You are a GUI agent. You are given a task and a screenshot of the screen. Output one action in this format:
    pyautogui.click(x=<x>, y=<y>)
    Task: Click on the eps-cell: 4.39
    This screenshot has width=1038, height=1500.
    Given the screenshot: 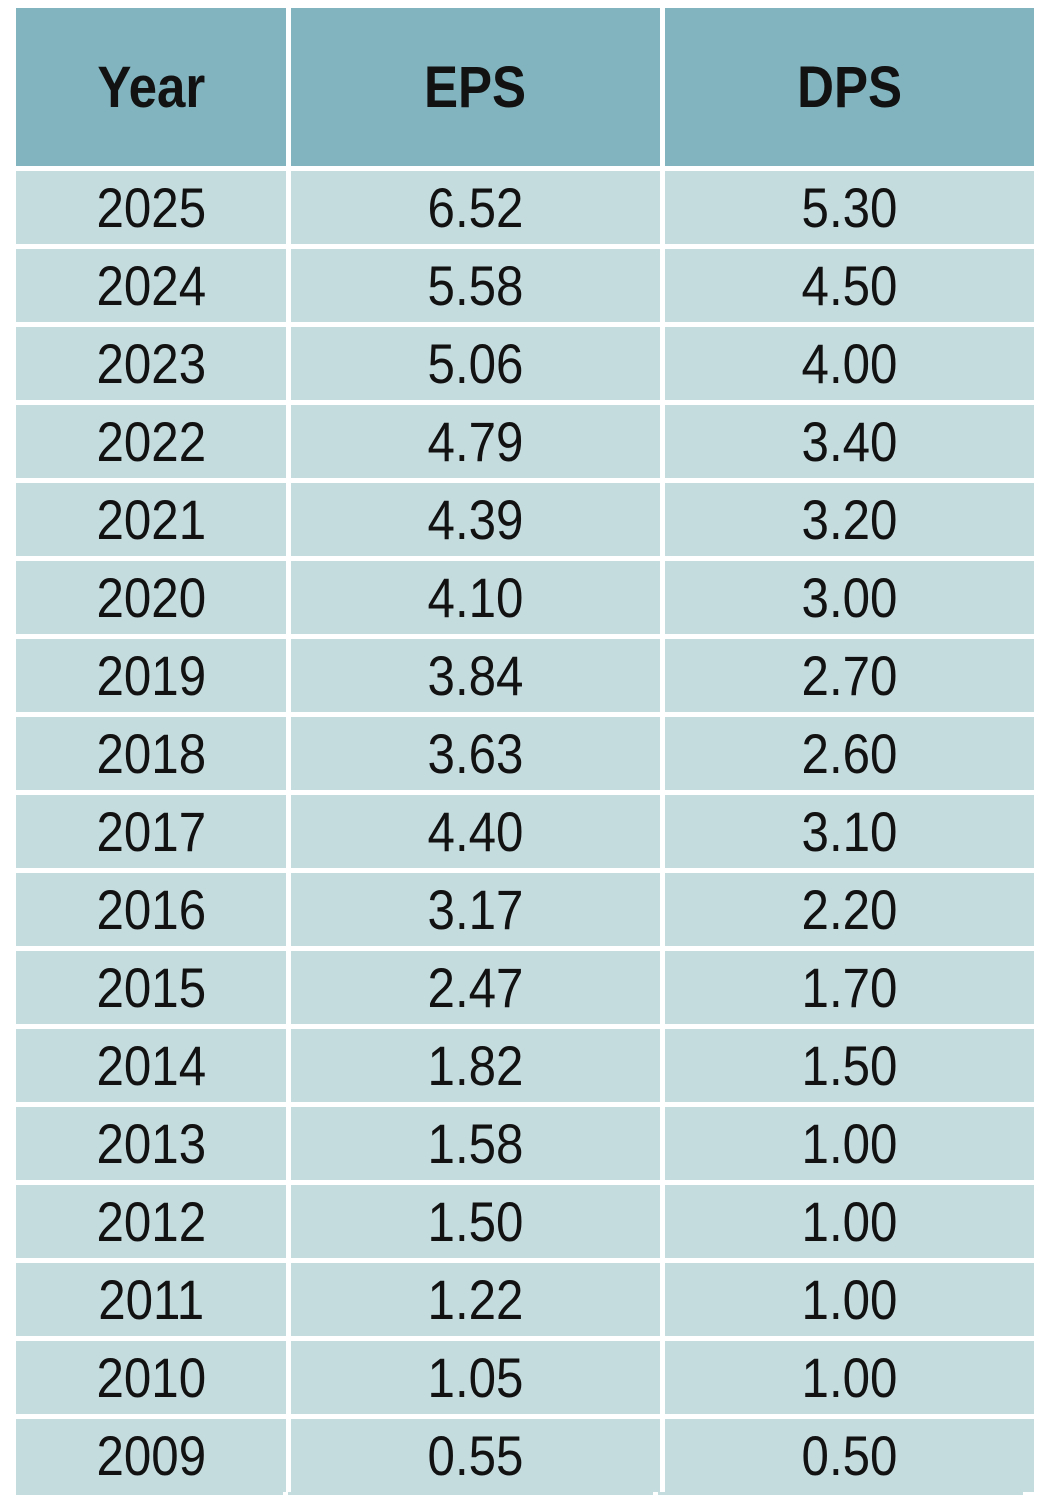 What is the action you would take?
    pyautogui.click(x=475, y=519)
    